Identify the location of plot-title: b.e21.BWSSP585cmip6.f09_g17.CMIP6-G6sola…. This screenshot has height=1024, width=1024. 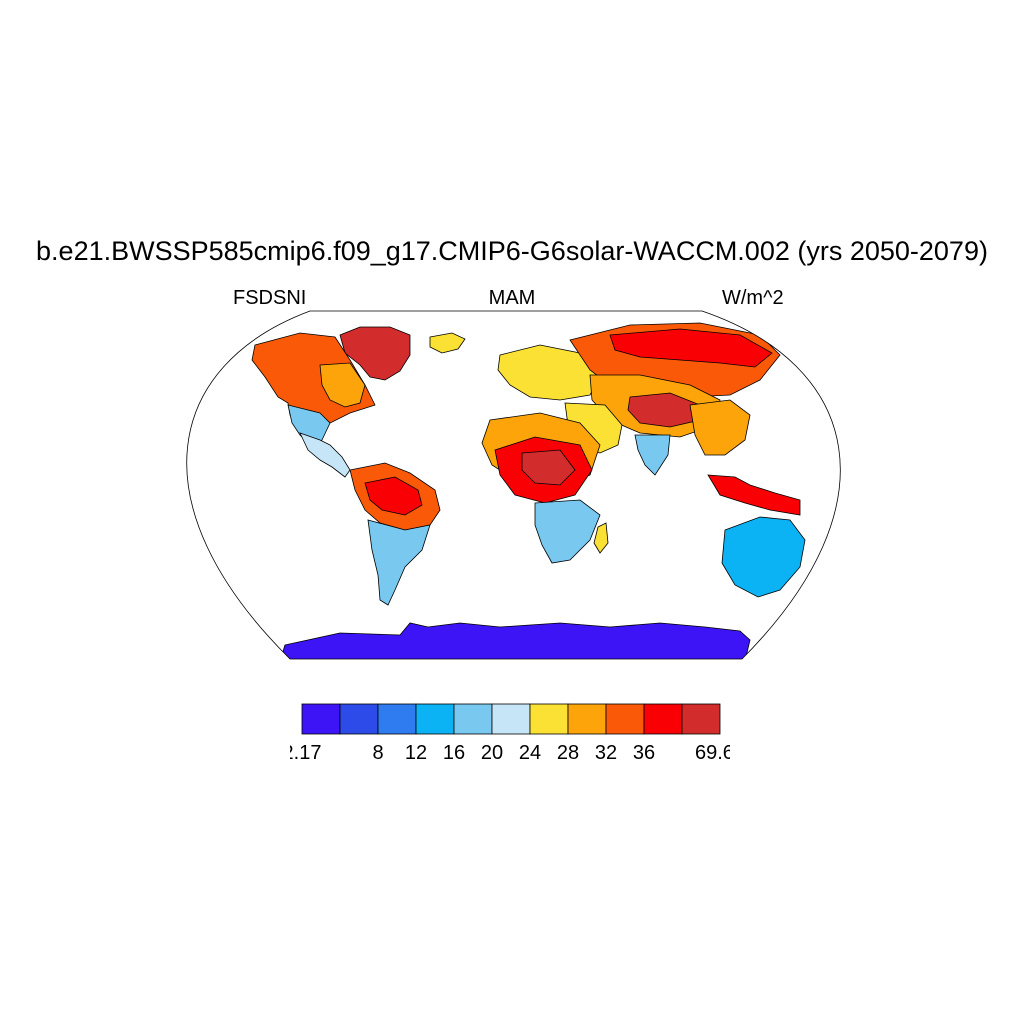
(512, 251).